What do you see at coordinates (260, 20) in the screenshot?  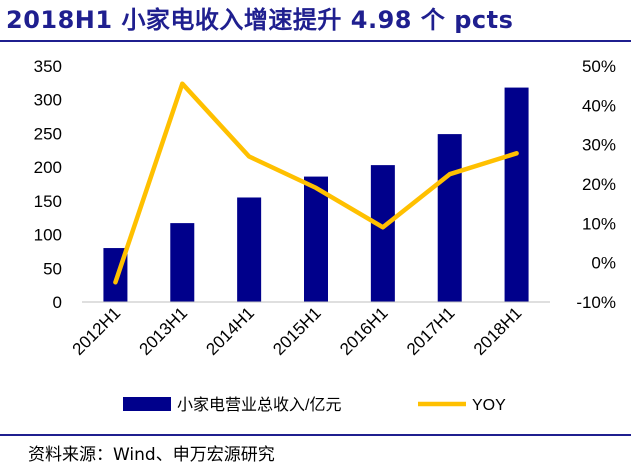 I see `chart-title: 2018H1 小家电收入增速提升 4.98 个 pcts` at bounding box center [260, 20].